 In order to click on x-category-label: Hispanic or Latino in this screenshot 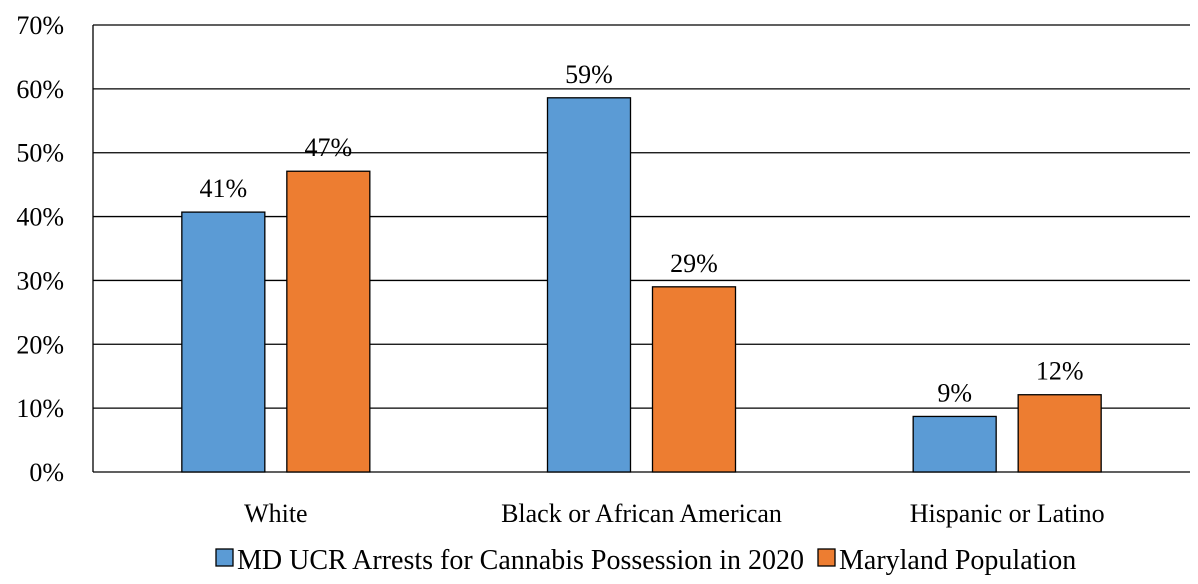, I will do `click(1007, 513)`.